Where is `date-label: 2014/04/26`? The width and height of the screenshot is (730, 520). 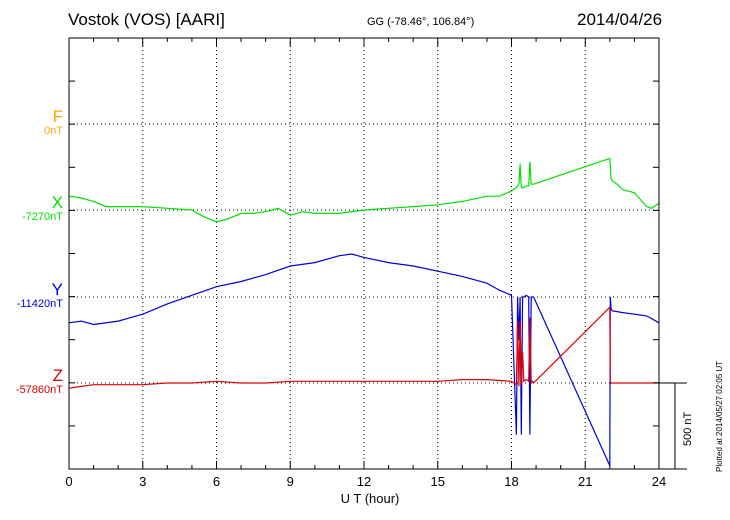
date-label: 2014/04/26 is located at coordinates (620, 19).